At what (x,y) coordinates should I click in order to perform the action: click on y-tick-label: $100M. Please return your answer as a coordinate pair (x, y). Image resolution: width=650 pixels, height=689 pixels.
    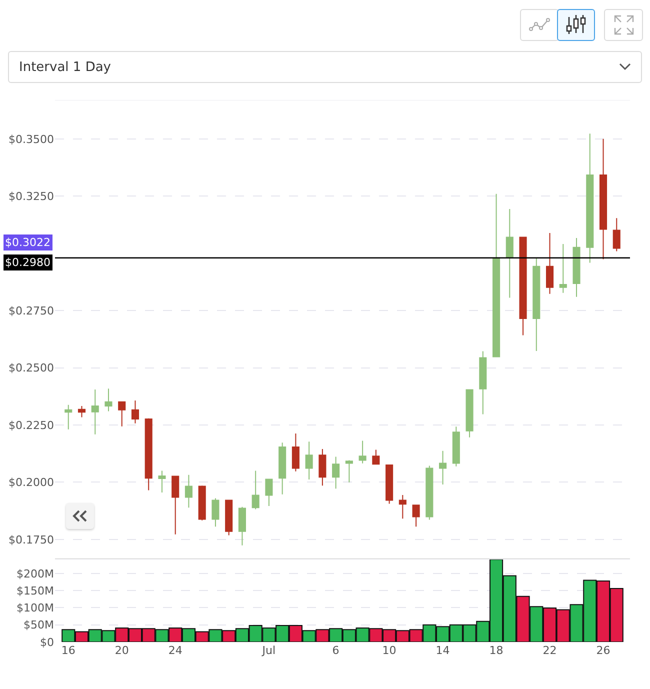
    Looking at the image, I should click on (35, 608).